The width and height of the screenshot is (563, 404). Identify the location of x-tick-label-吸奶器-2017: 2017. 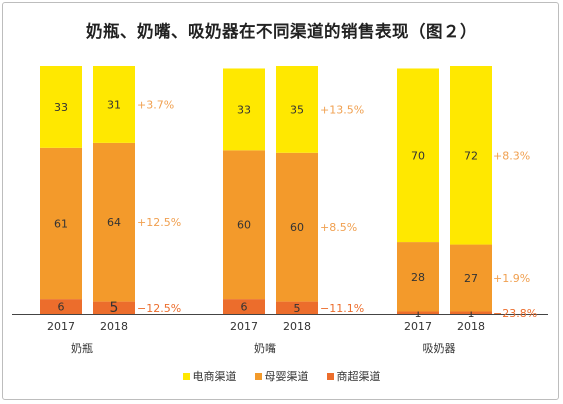
(418, 326).